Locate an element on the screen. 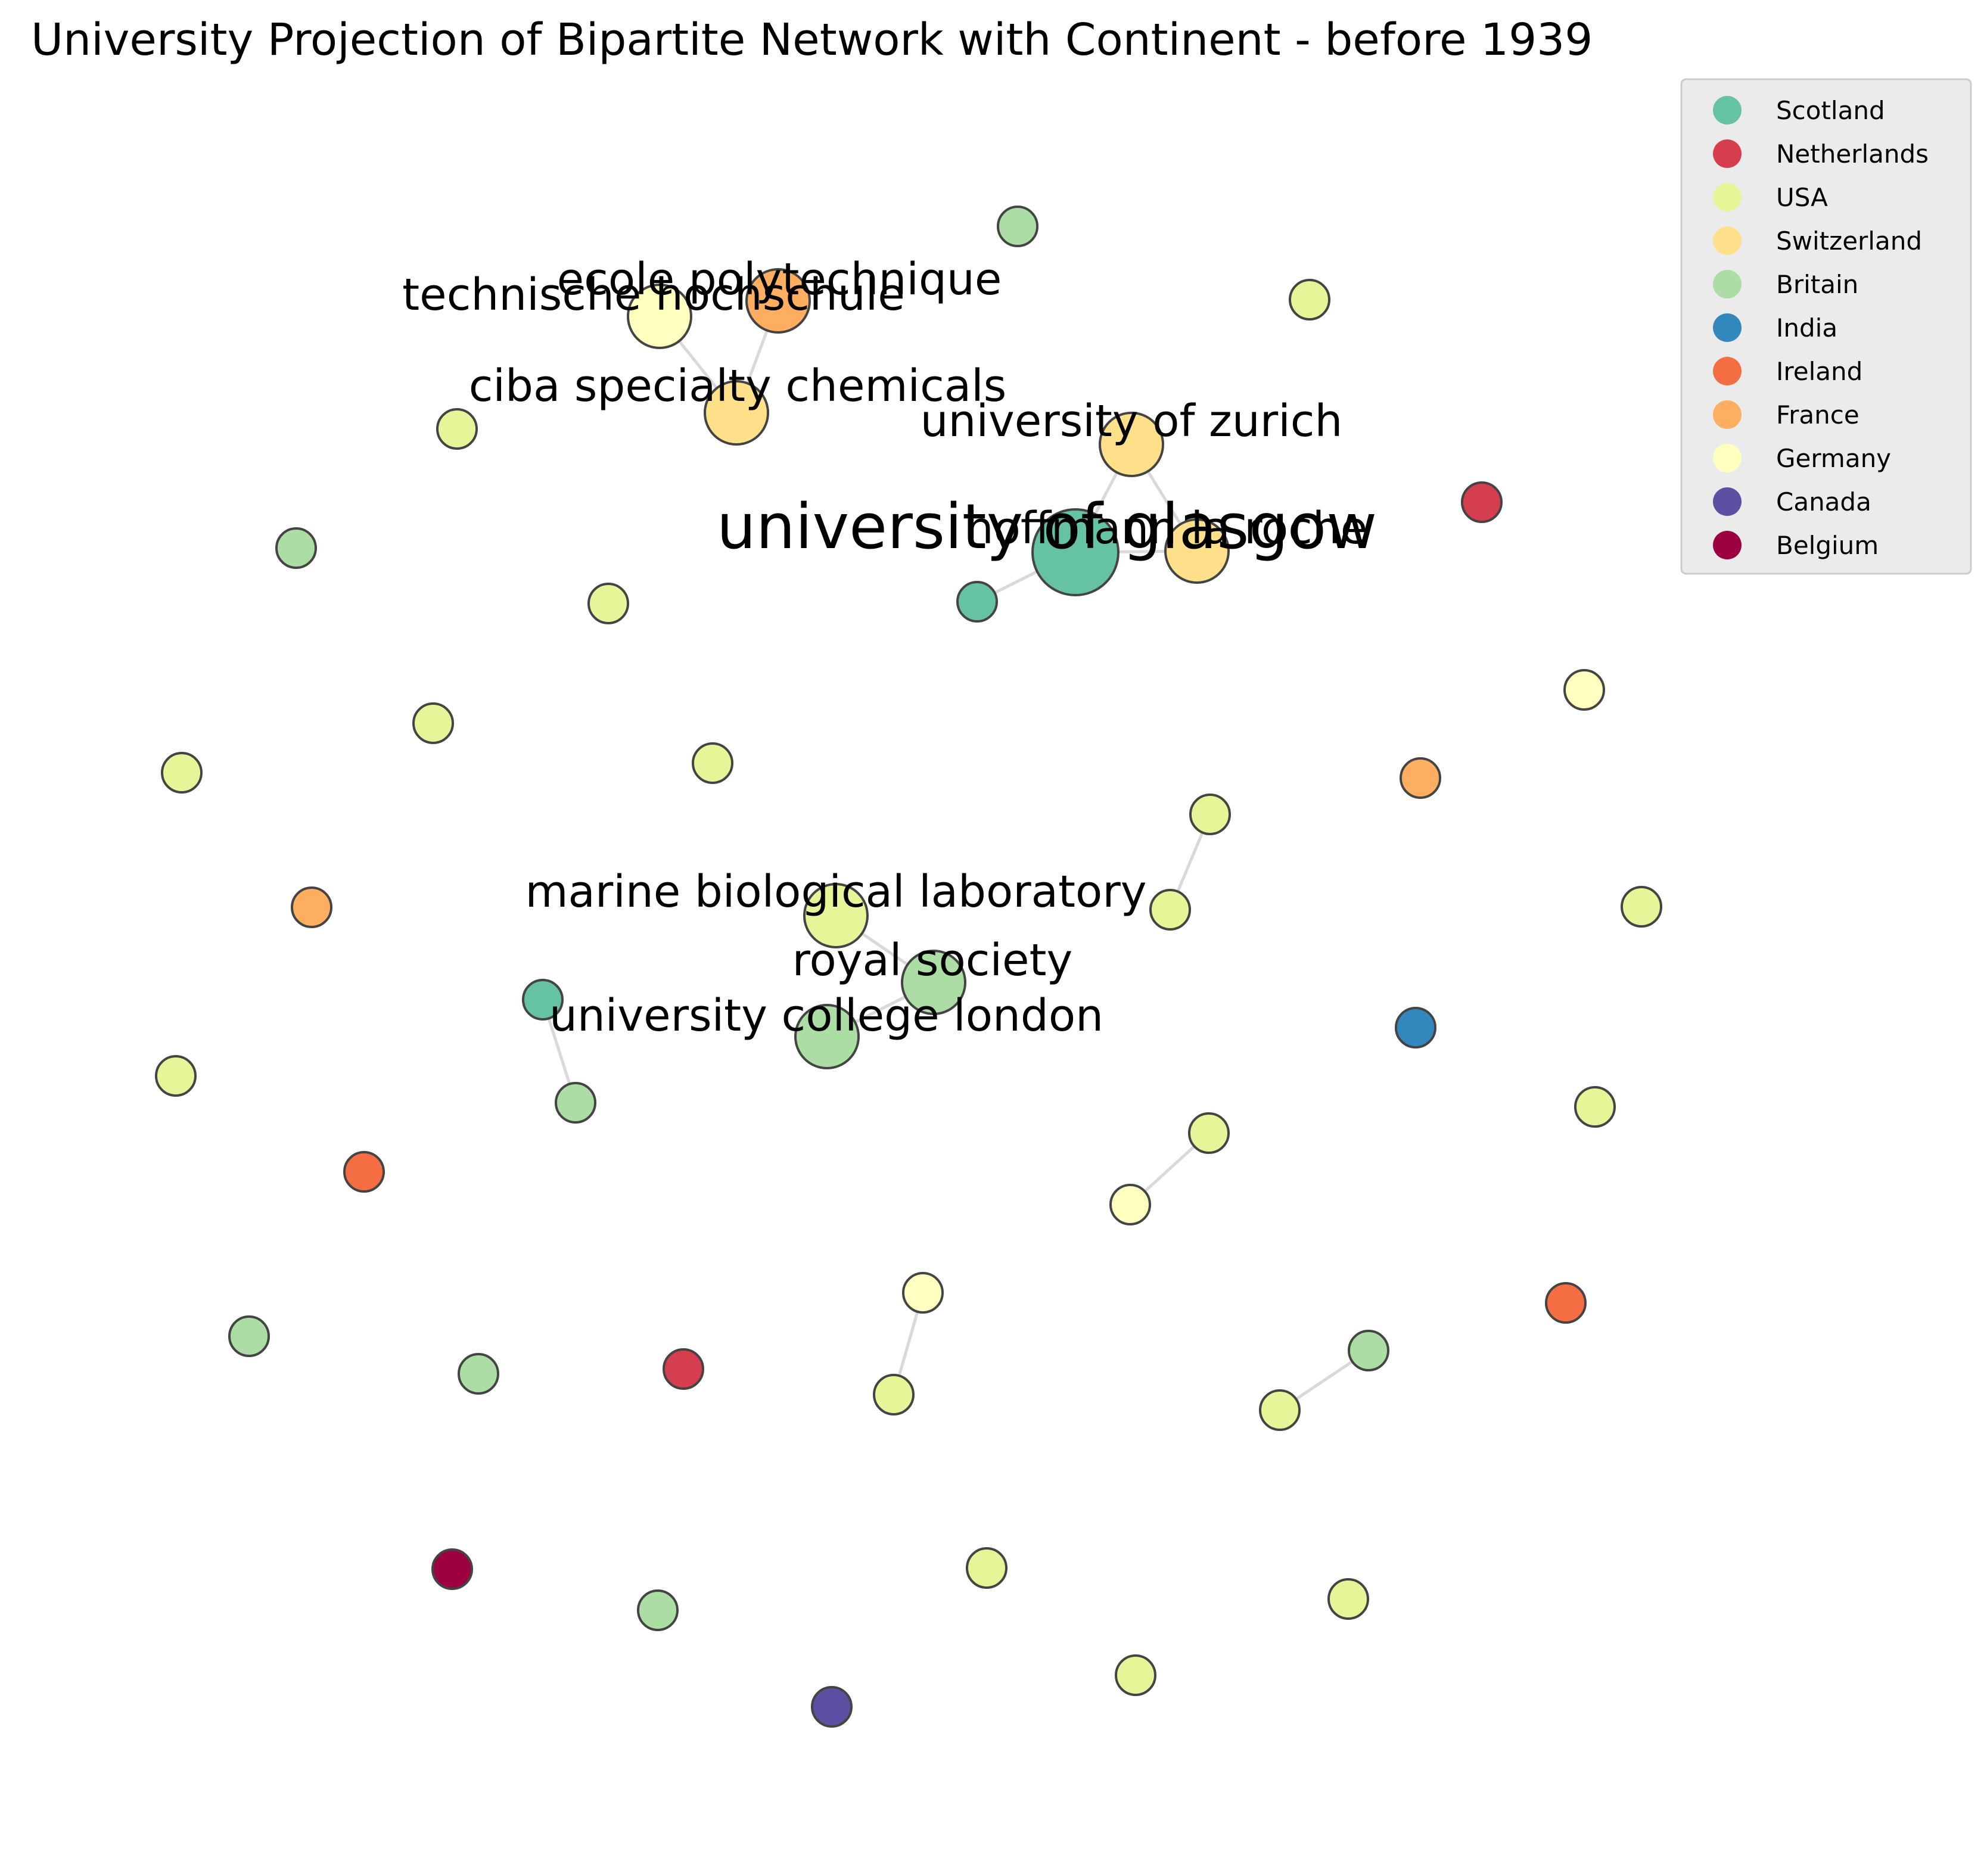 Image resolution: width=1987 pixels, height=1876 pixels. node-hochschule is located at coordinates (659, 316).